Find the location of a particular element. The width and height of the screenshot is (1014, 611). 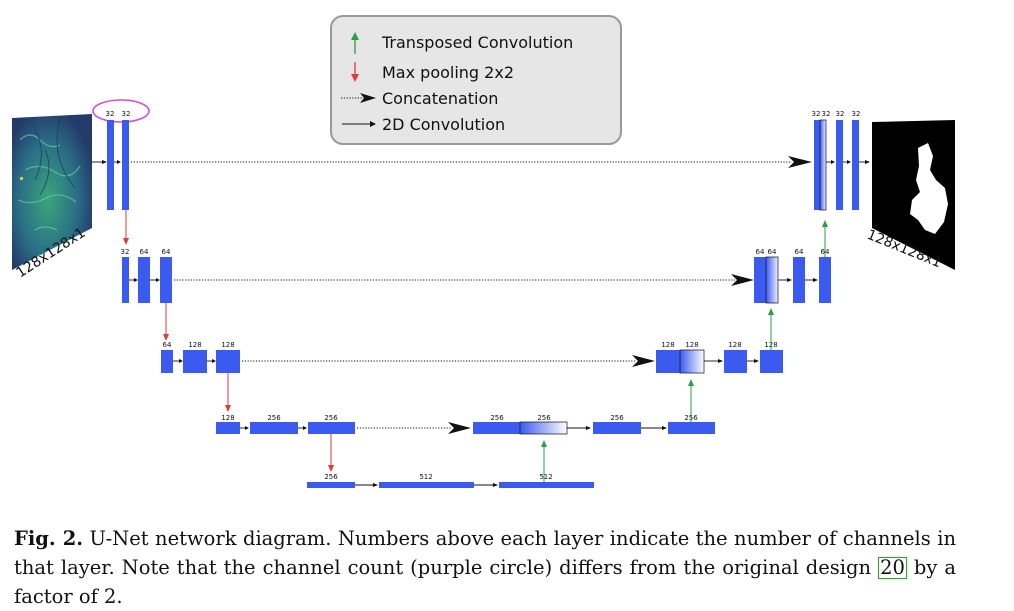

layer-b-2-label: 512 is located at coordinates (425, 477).